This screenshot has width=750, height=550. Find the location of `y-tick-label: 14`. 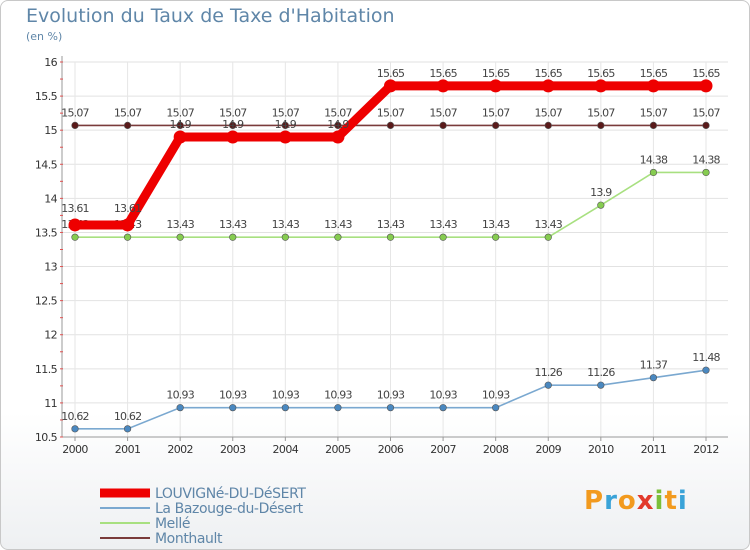

y-tick-label: 14 is located at coordinates (50, 198).